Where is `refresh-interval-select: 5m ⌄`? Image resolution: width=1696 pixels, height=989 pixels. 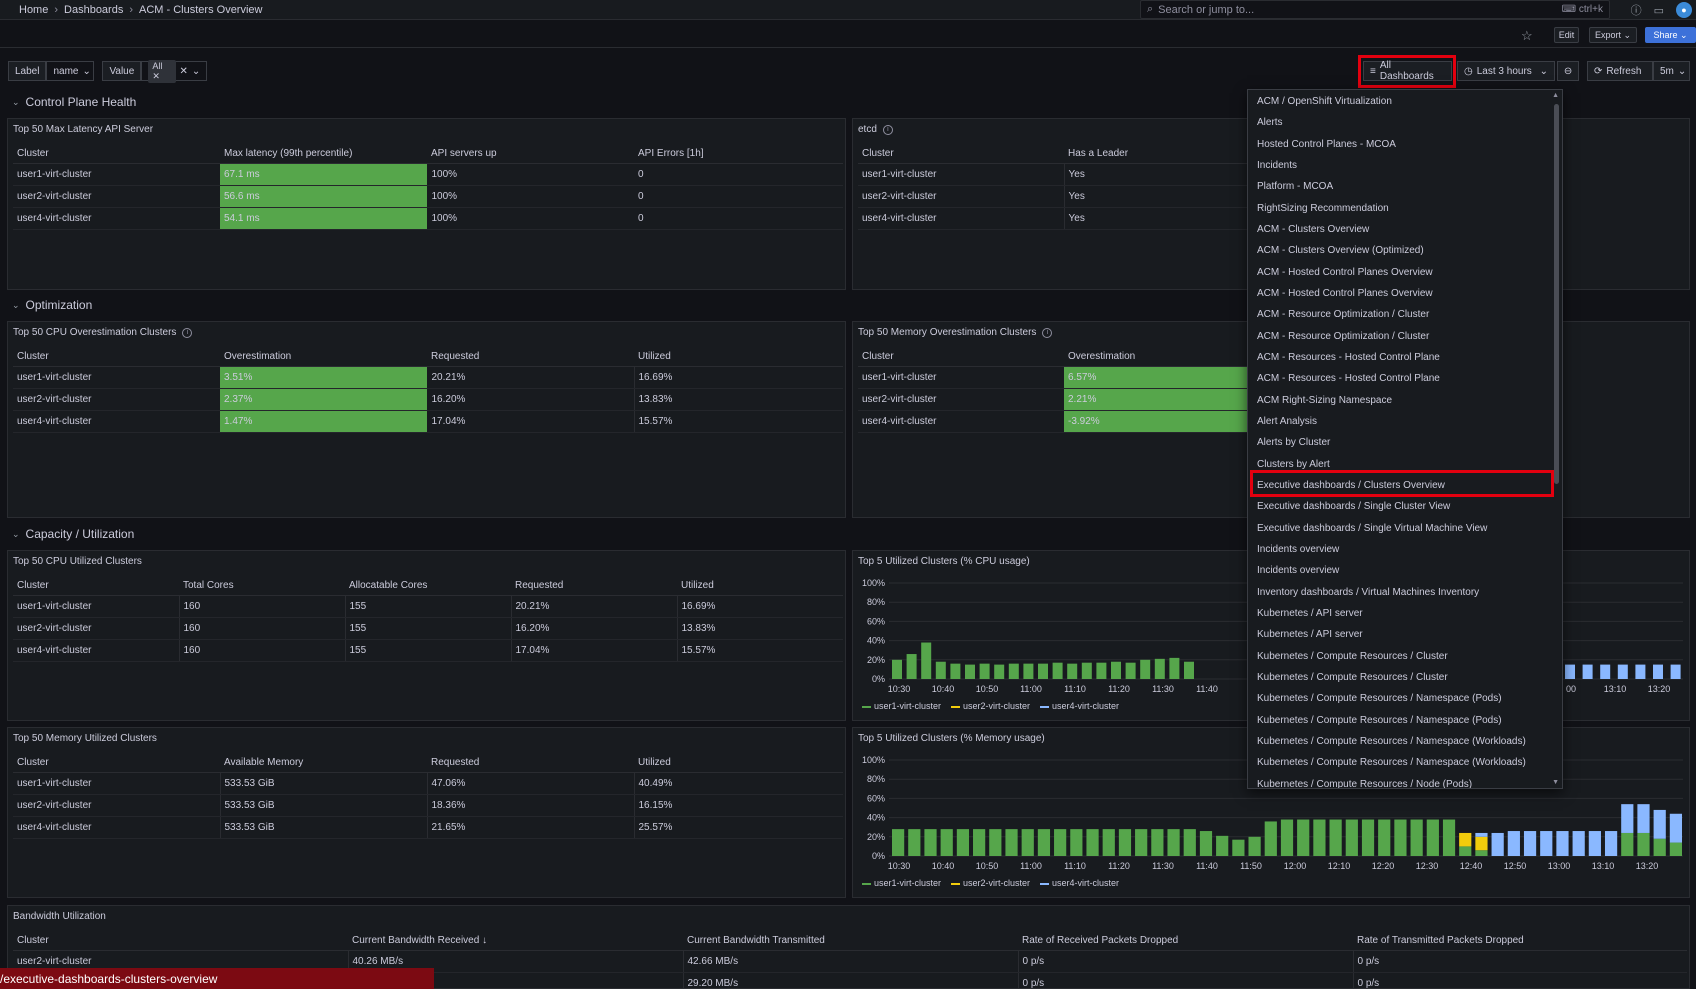
refresh-interval-select: 5m ⌄ is located at coordinates (1671, 71).